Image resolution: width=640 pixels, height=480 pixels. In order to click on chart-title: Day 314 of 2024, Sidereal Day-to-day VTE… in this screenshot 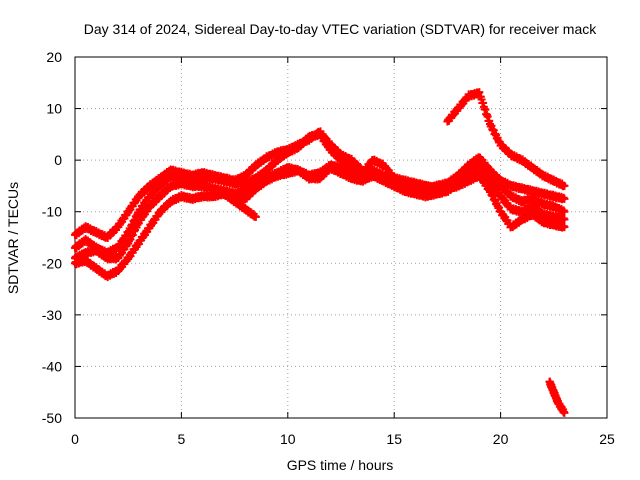, I will do `click(340, 29)`.